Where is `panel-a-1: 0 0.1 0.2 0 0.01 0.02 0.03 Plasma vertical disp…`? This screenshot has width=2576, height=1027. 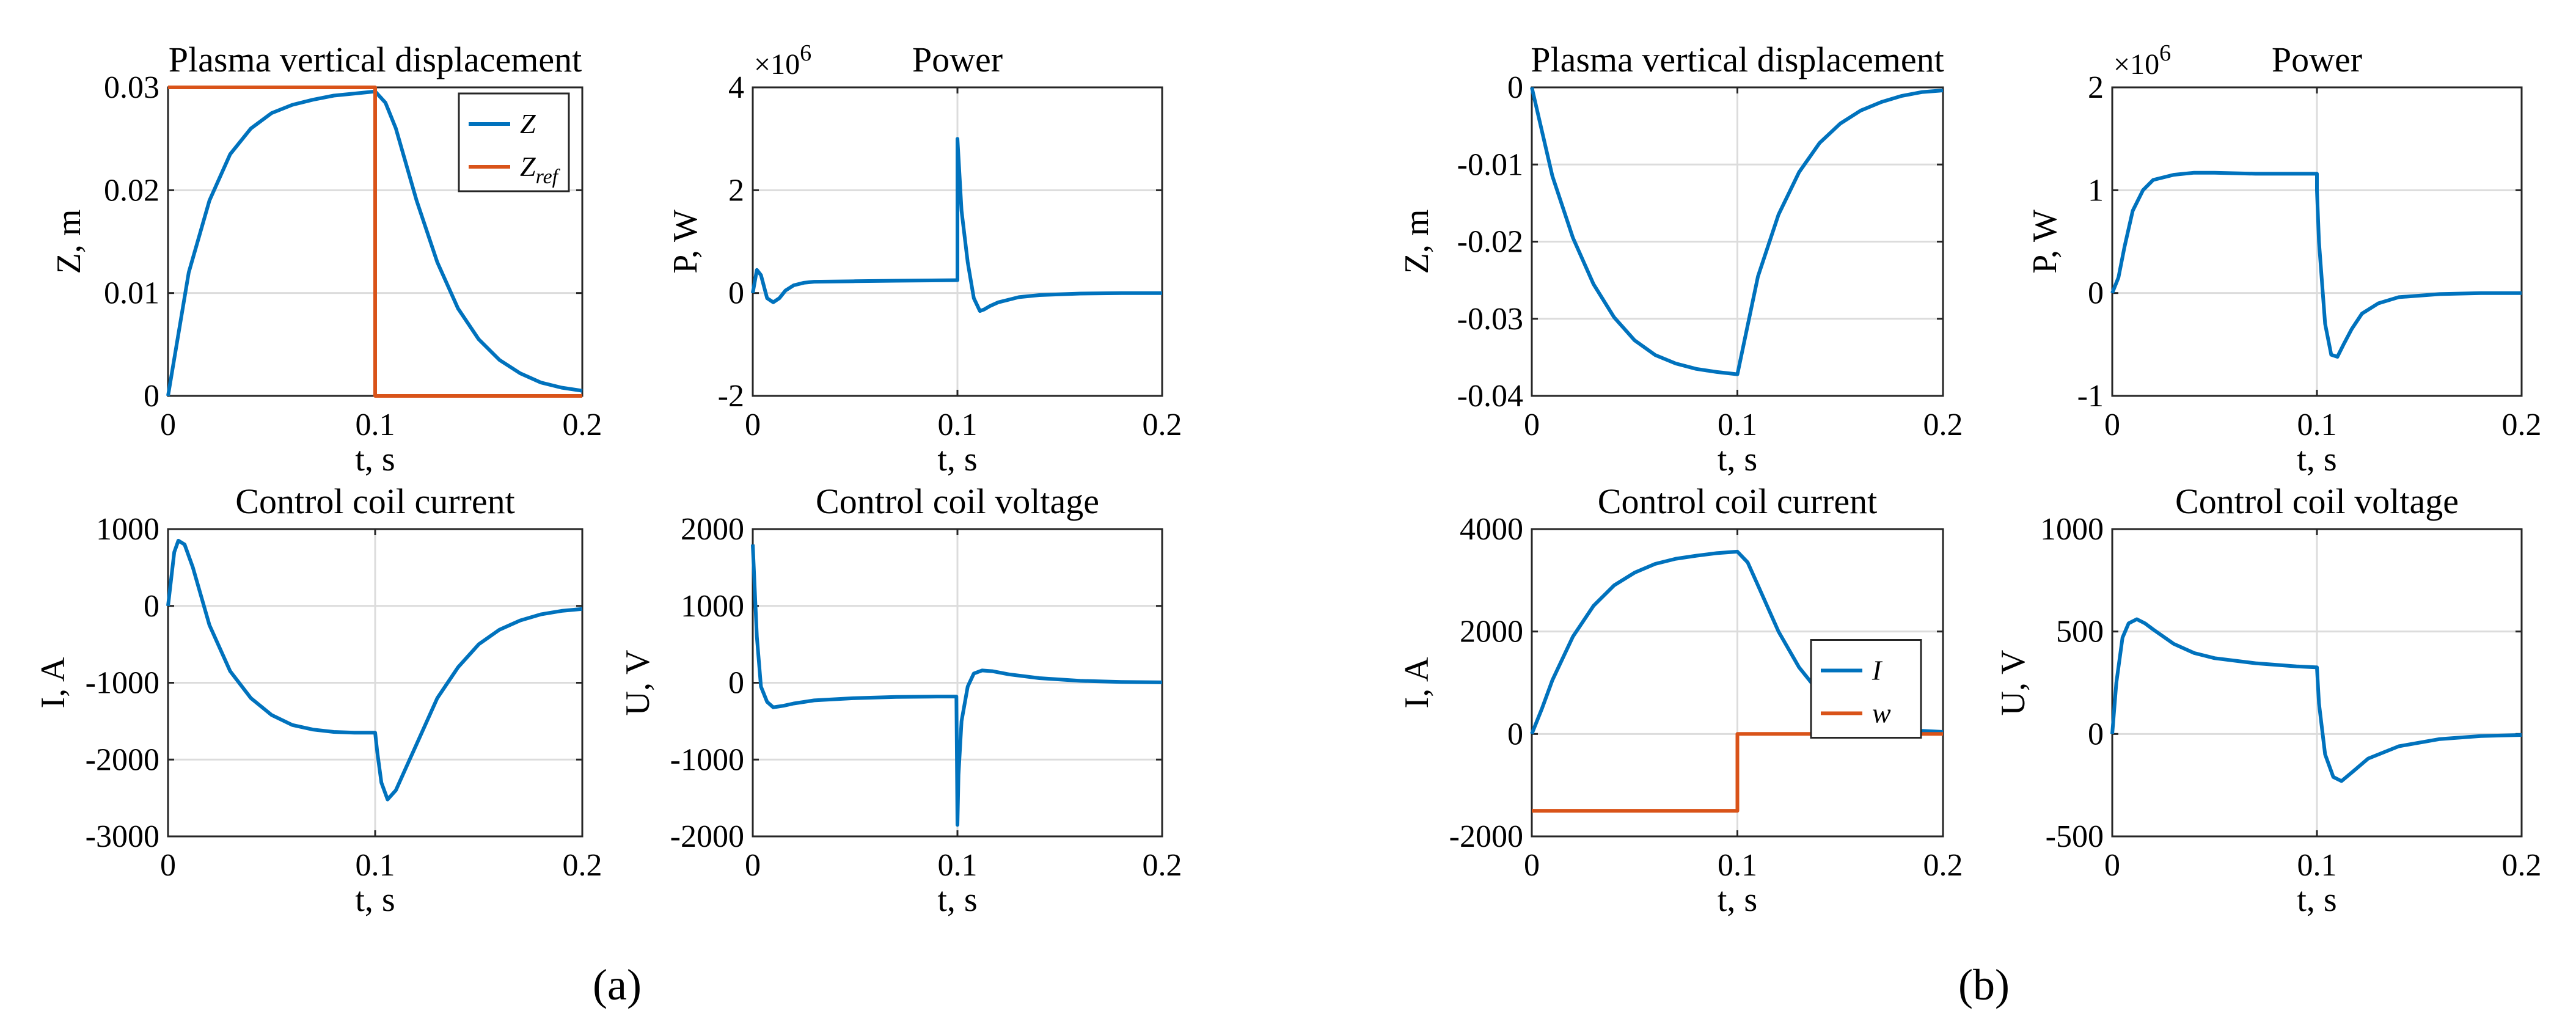
panel-a-1: 0 0.1 0.2 0 0.01 0.02 0.03 Plasma vertical disp… is located at coordinates (326, 259).